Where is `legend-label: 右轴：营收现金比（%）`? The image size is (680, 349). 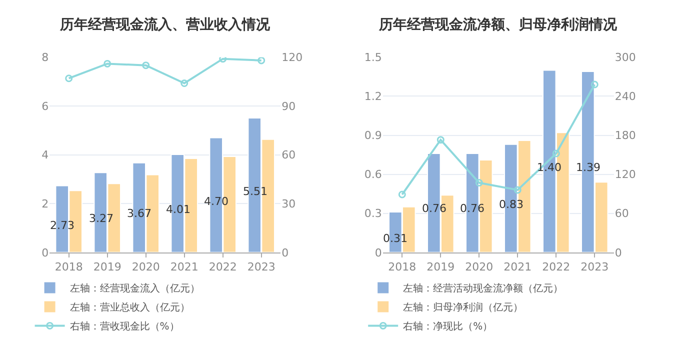
legend-label: 右轴：营收现金比（%） is located at coordinates (125, 326).